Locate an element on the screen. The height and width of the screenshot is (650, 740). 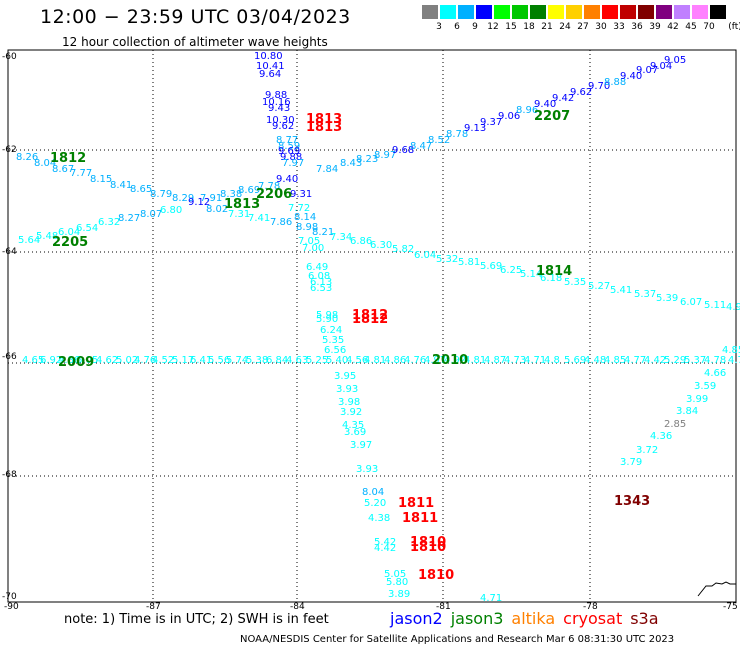
wave-height-value: 3.89 is located at coordinates (399, 594).